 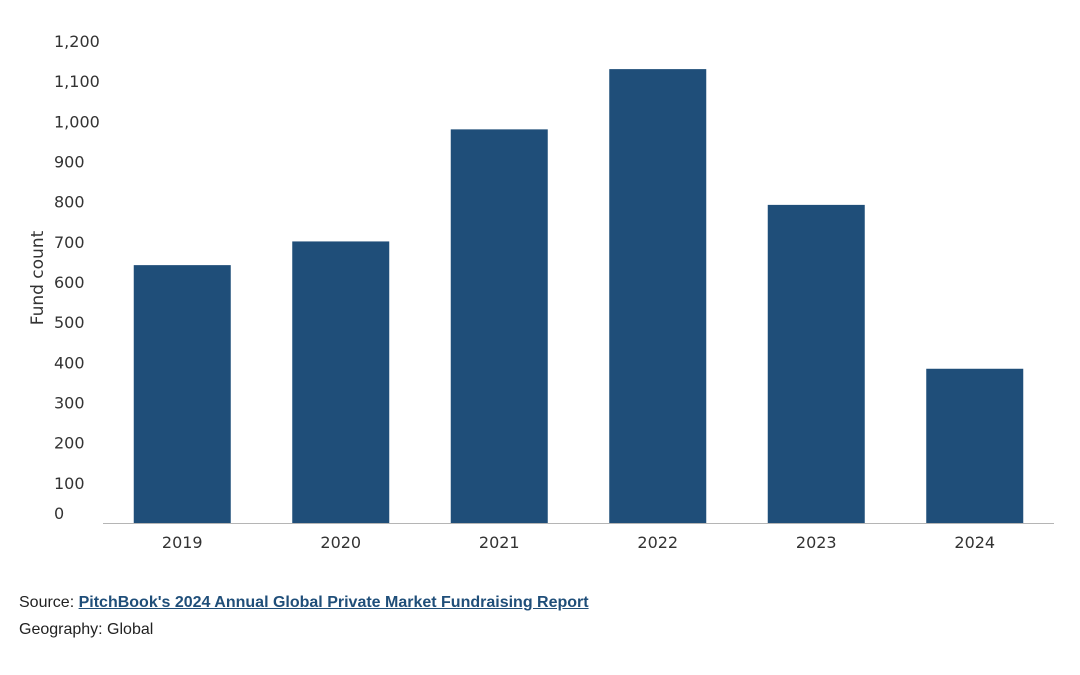 I want to click on y-tick-label: 100, so click(x=69, y=483).